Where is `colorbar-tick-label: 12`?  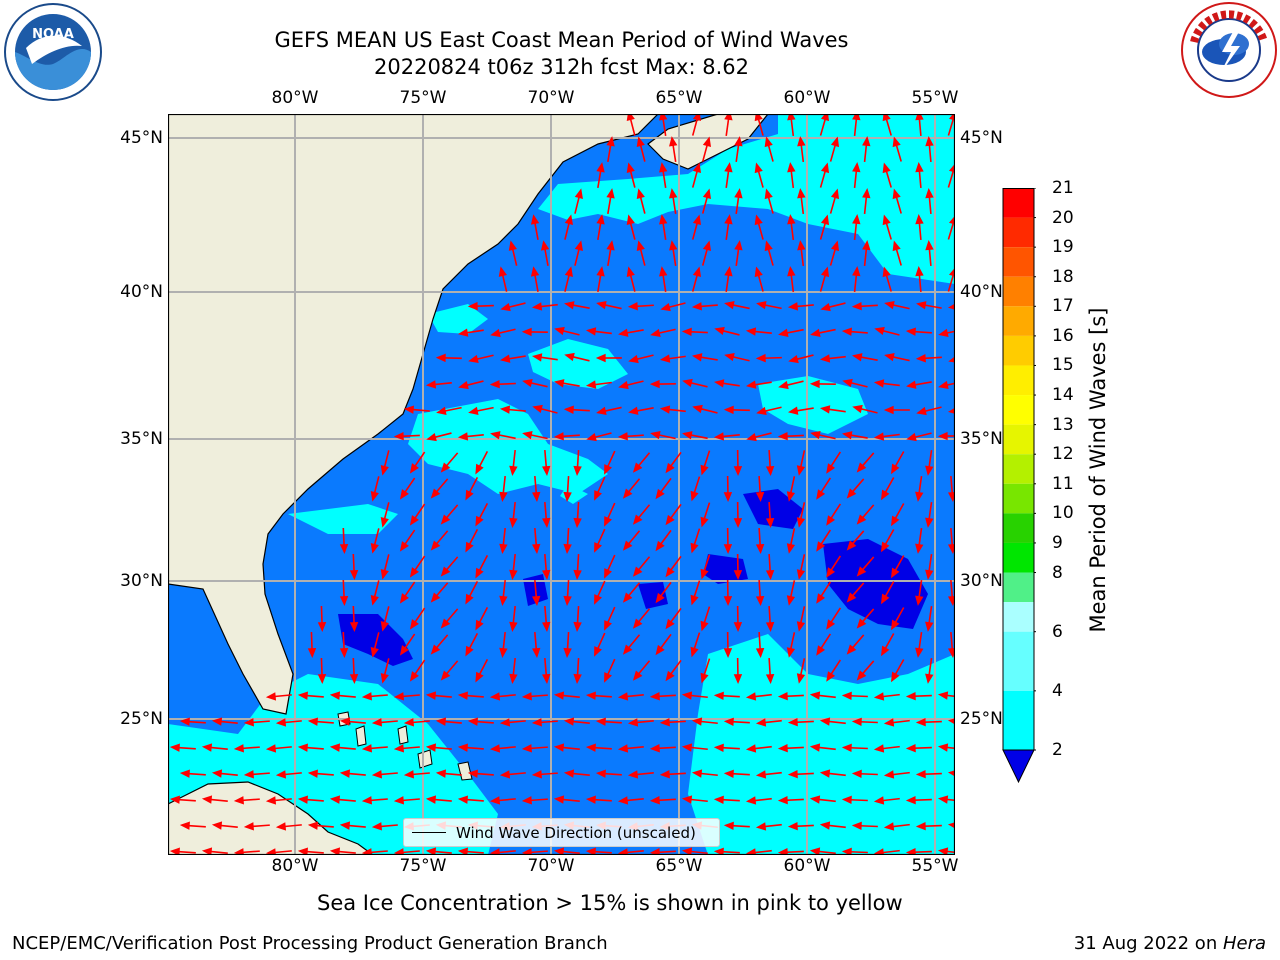
colorbar-tick-label: 12 is located at coordinates (1063, 454).